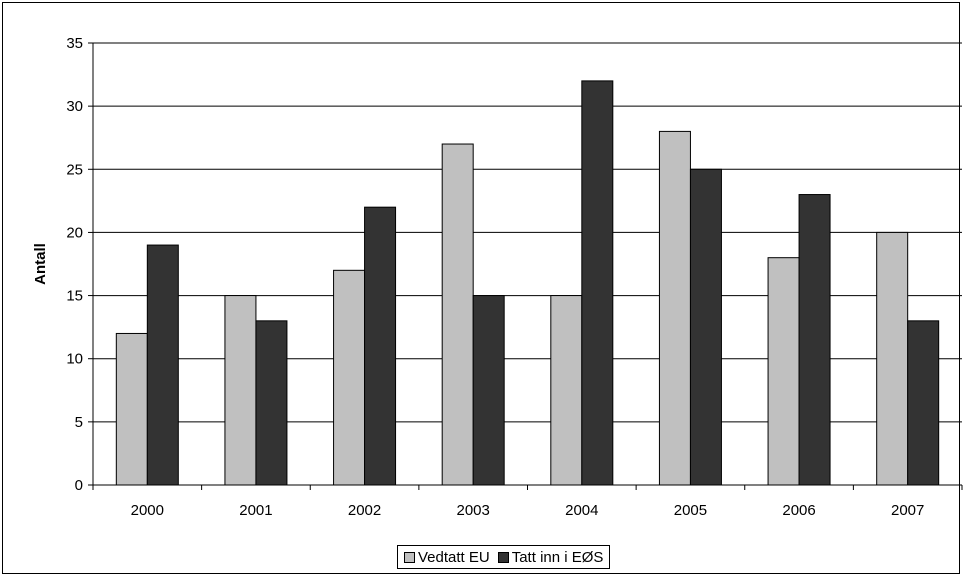 This screenshot has height=576, width=963. What do you see at coordinates (40, 264) in the screenshot?
I see `y-axis-title: Antall` at bounding box center [40, 264].